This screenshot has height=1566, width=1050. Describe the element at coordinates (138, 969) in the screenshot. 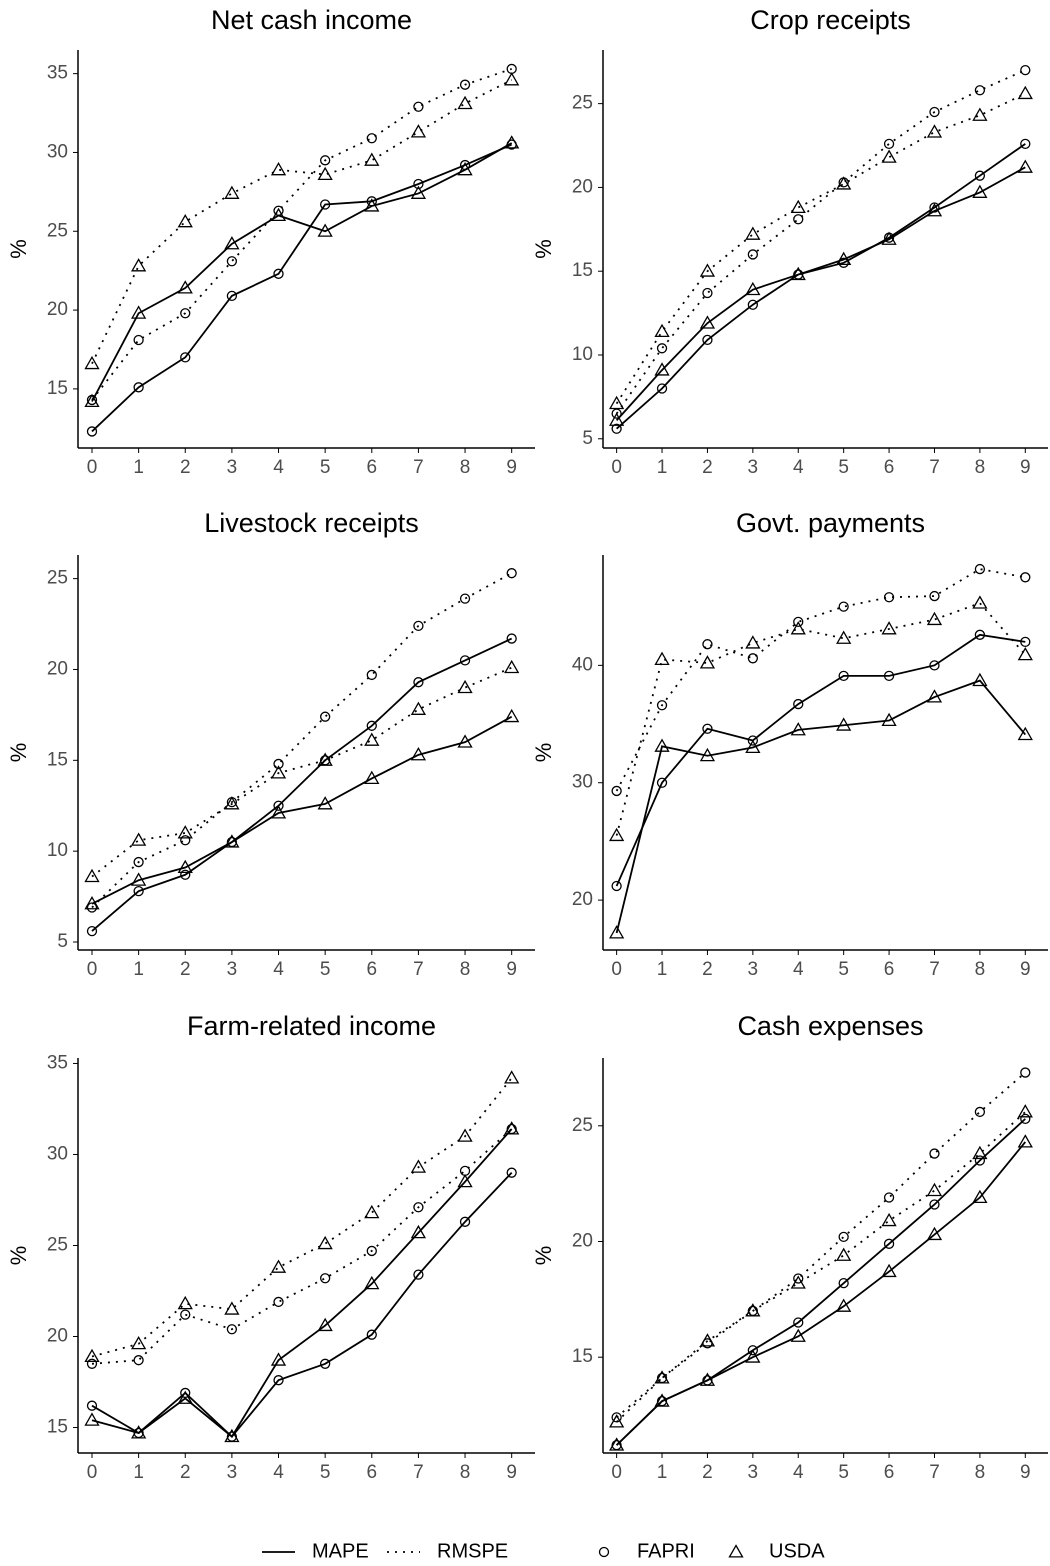

I see `x-tick-label: 1` at that location.